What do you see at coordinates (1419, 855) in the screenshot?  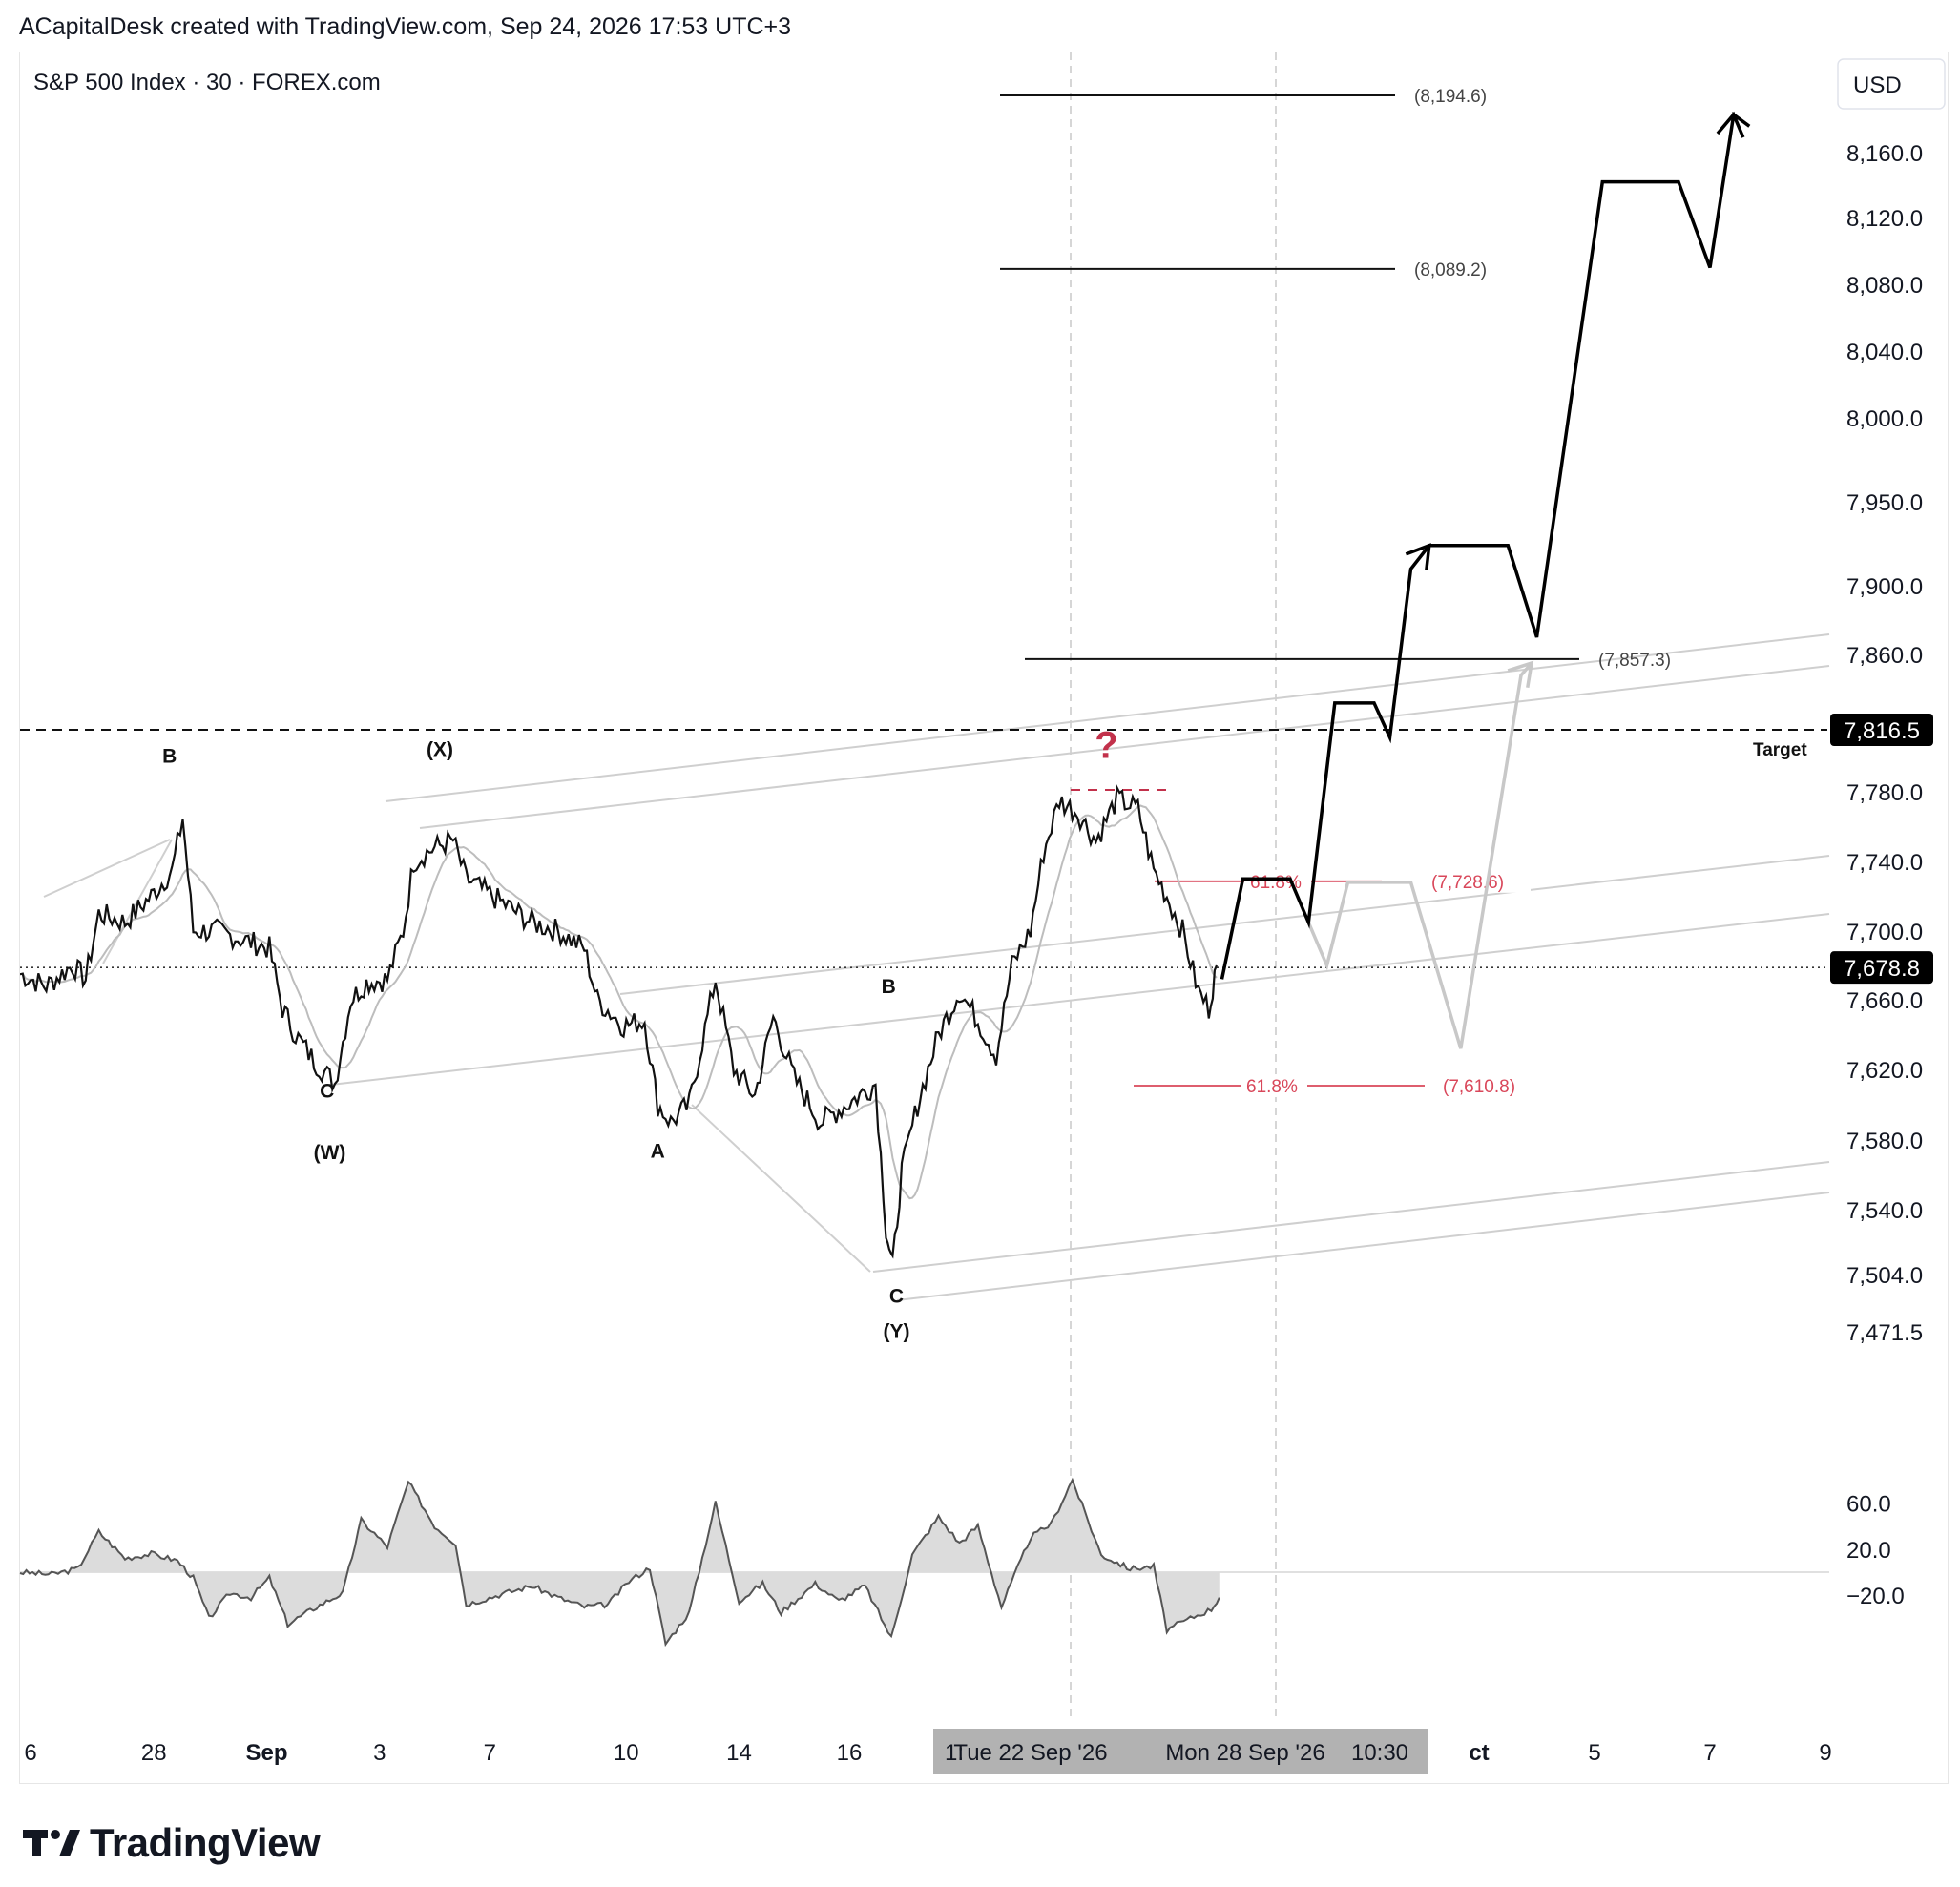 I see `projection-alternate-path` at bounding box center [1419, 855].